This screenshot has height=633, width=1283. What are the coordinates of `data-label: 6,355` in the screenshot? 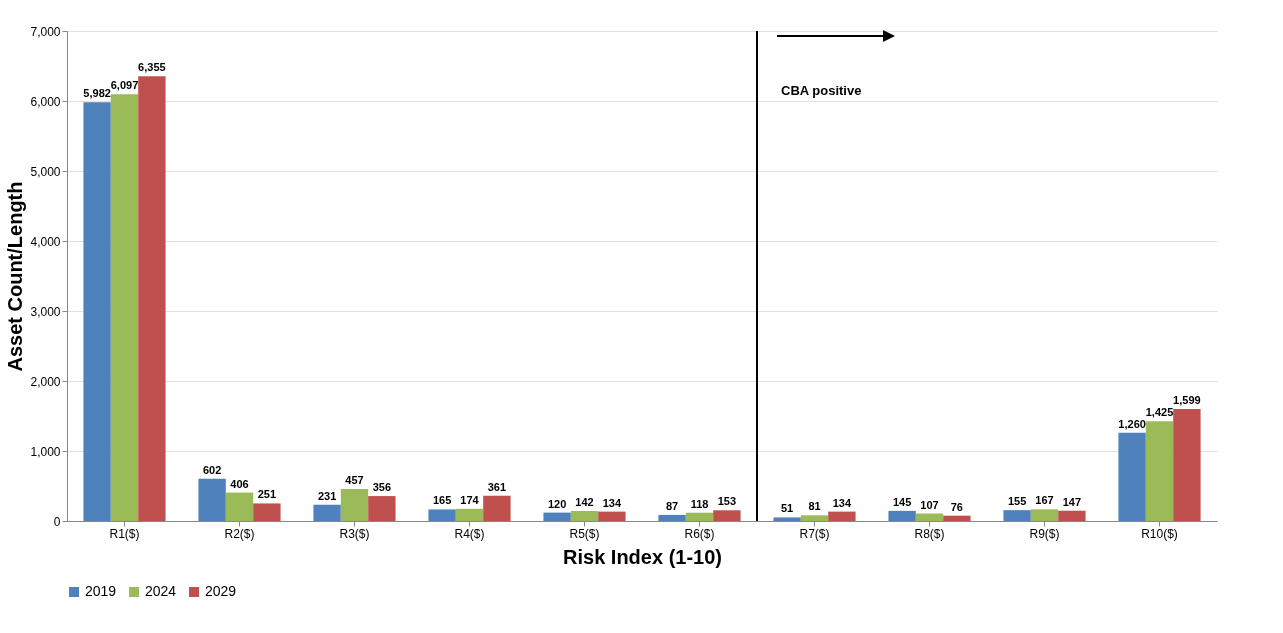 It's located at (152, 67).